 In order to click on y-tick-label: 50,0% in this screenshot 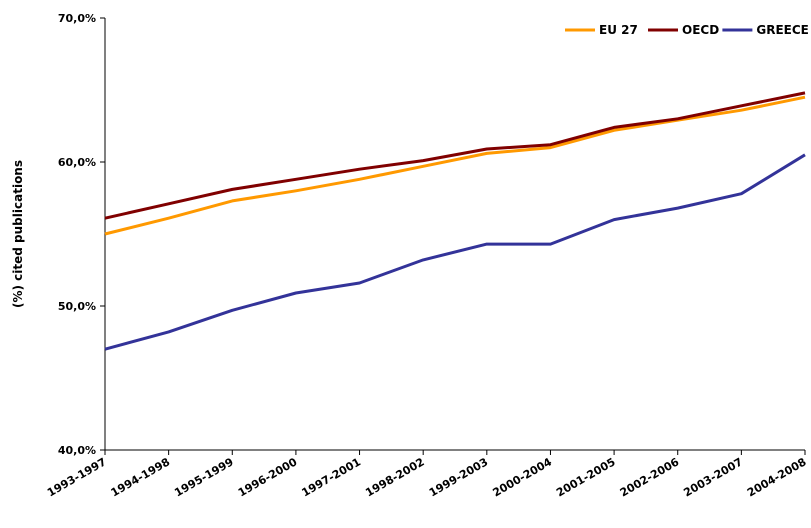, I will do `click(77, 306)`.